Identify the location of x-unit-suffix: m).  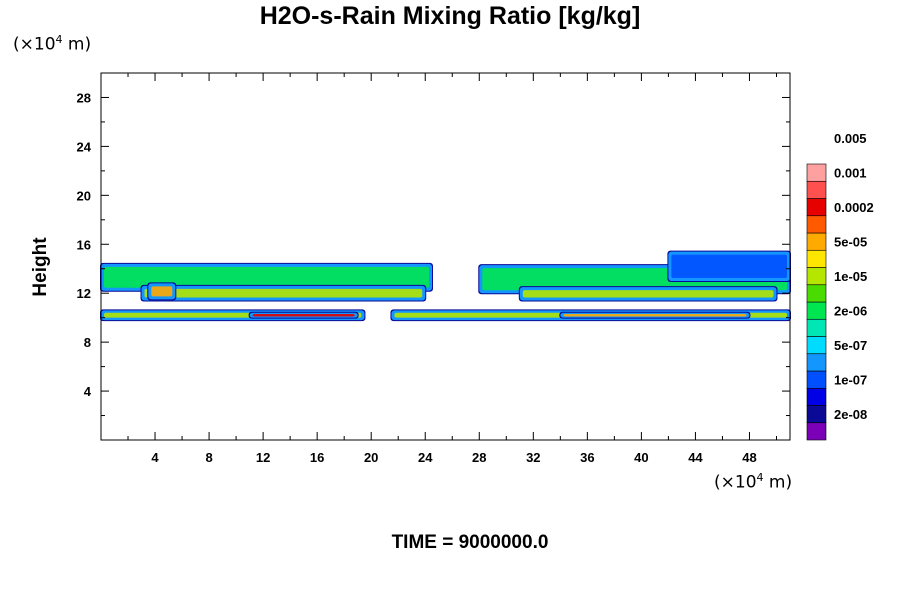
(778, 482).